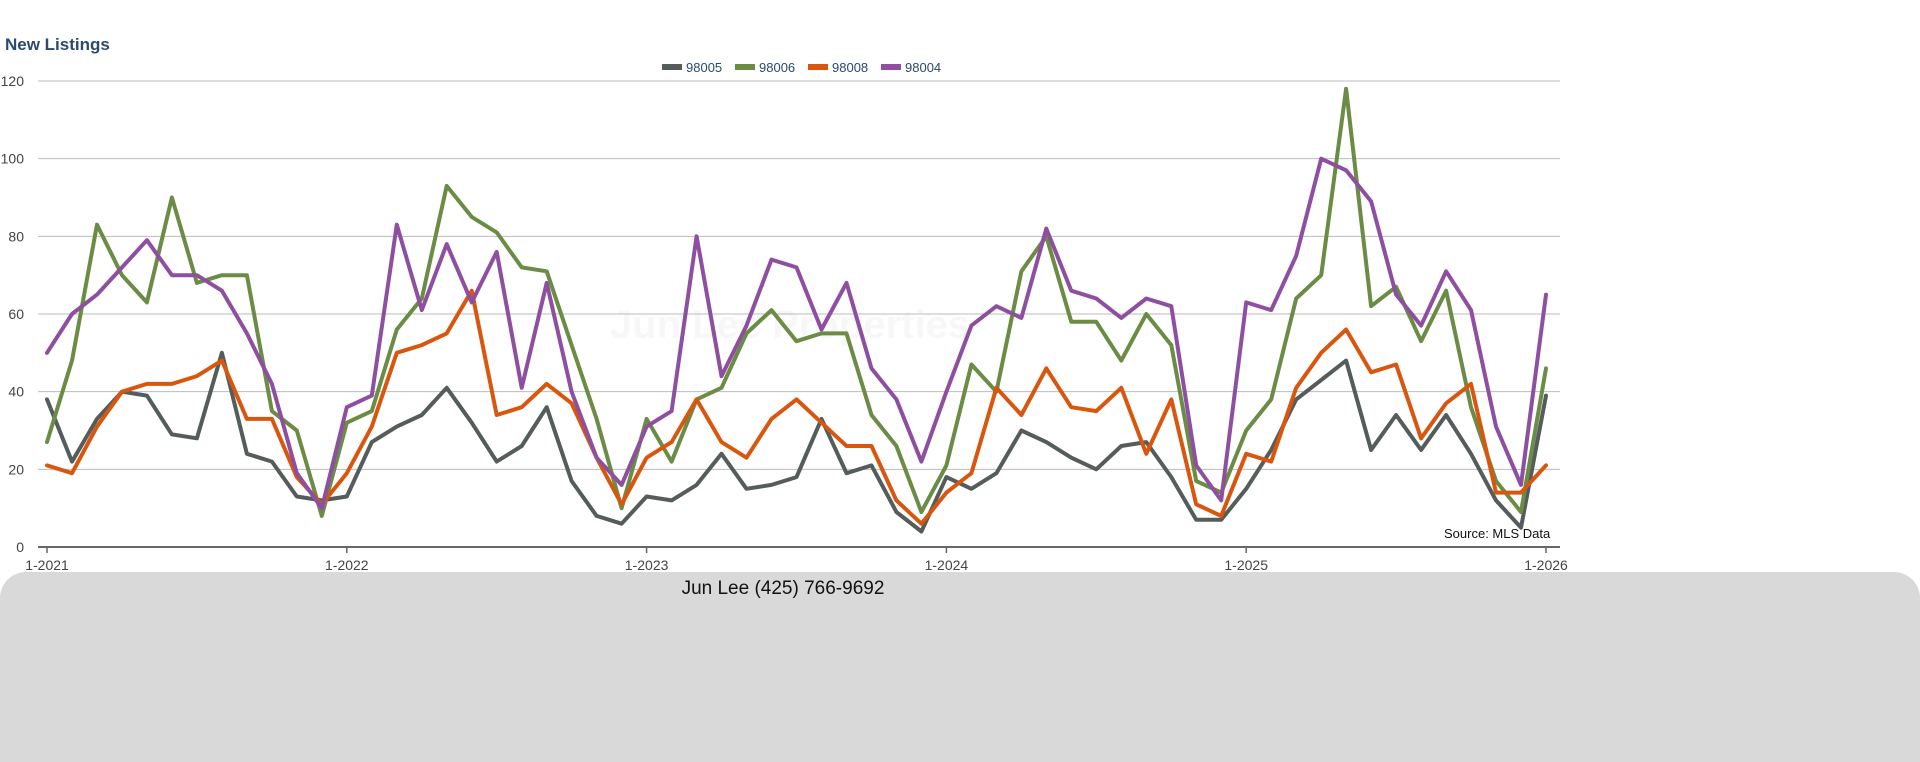  Describe the element at coordinates (777, 67) in the screenshot. I see `legend-label-98006: 98006` at that location.